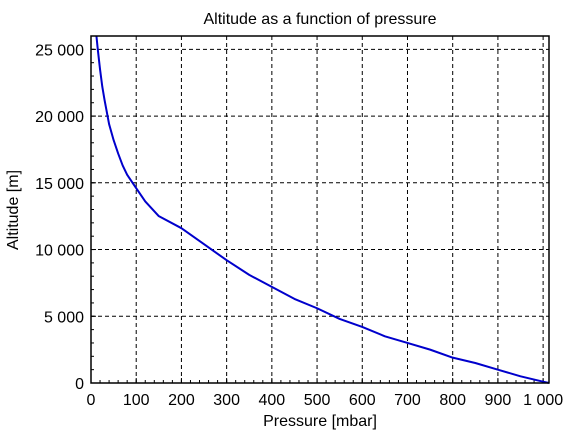  Describe the element at coordinates (543, 400) in the screenshot. I see `x-tick-label: 1 000` at that location.